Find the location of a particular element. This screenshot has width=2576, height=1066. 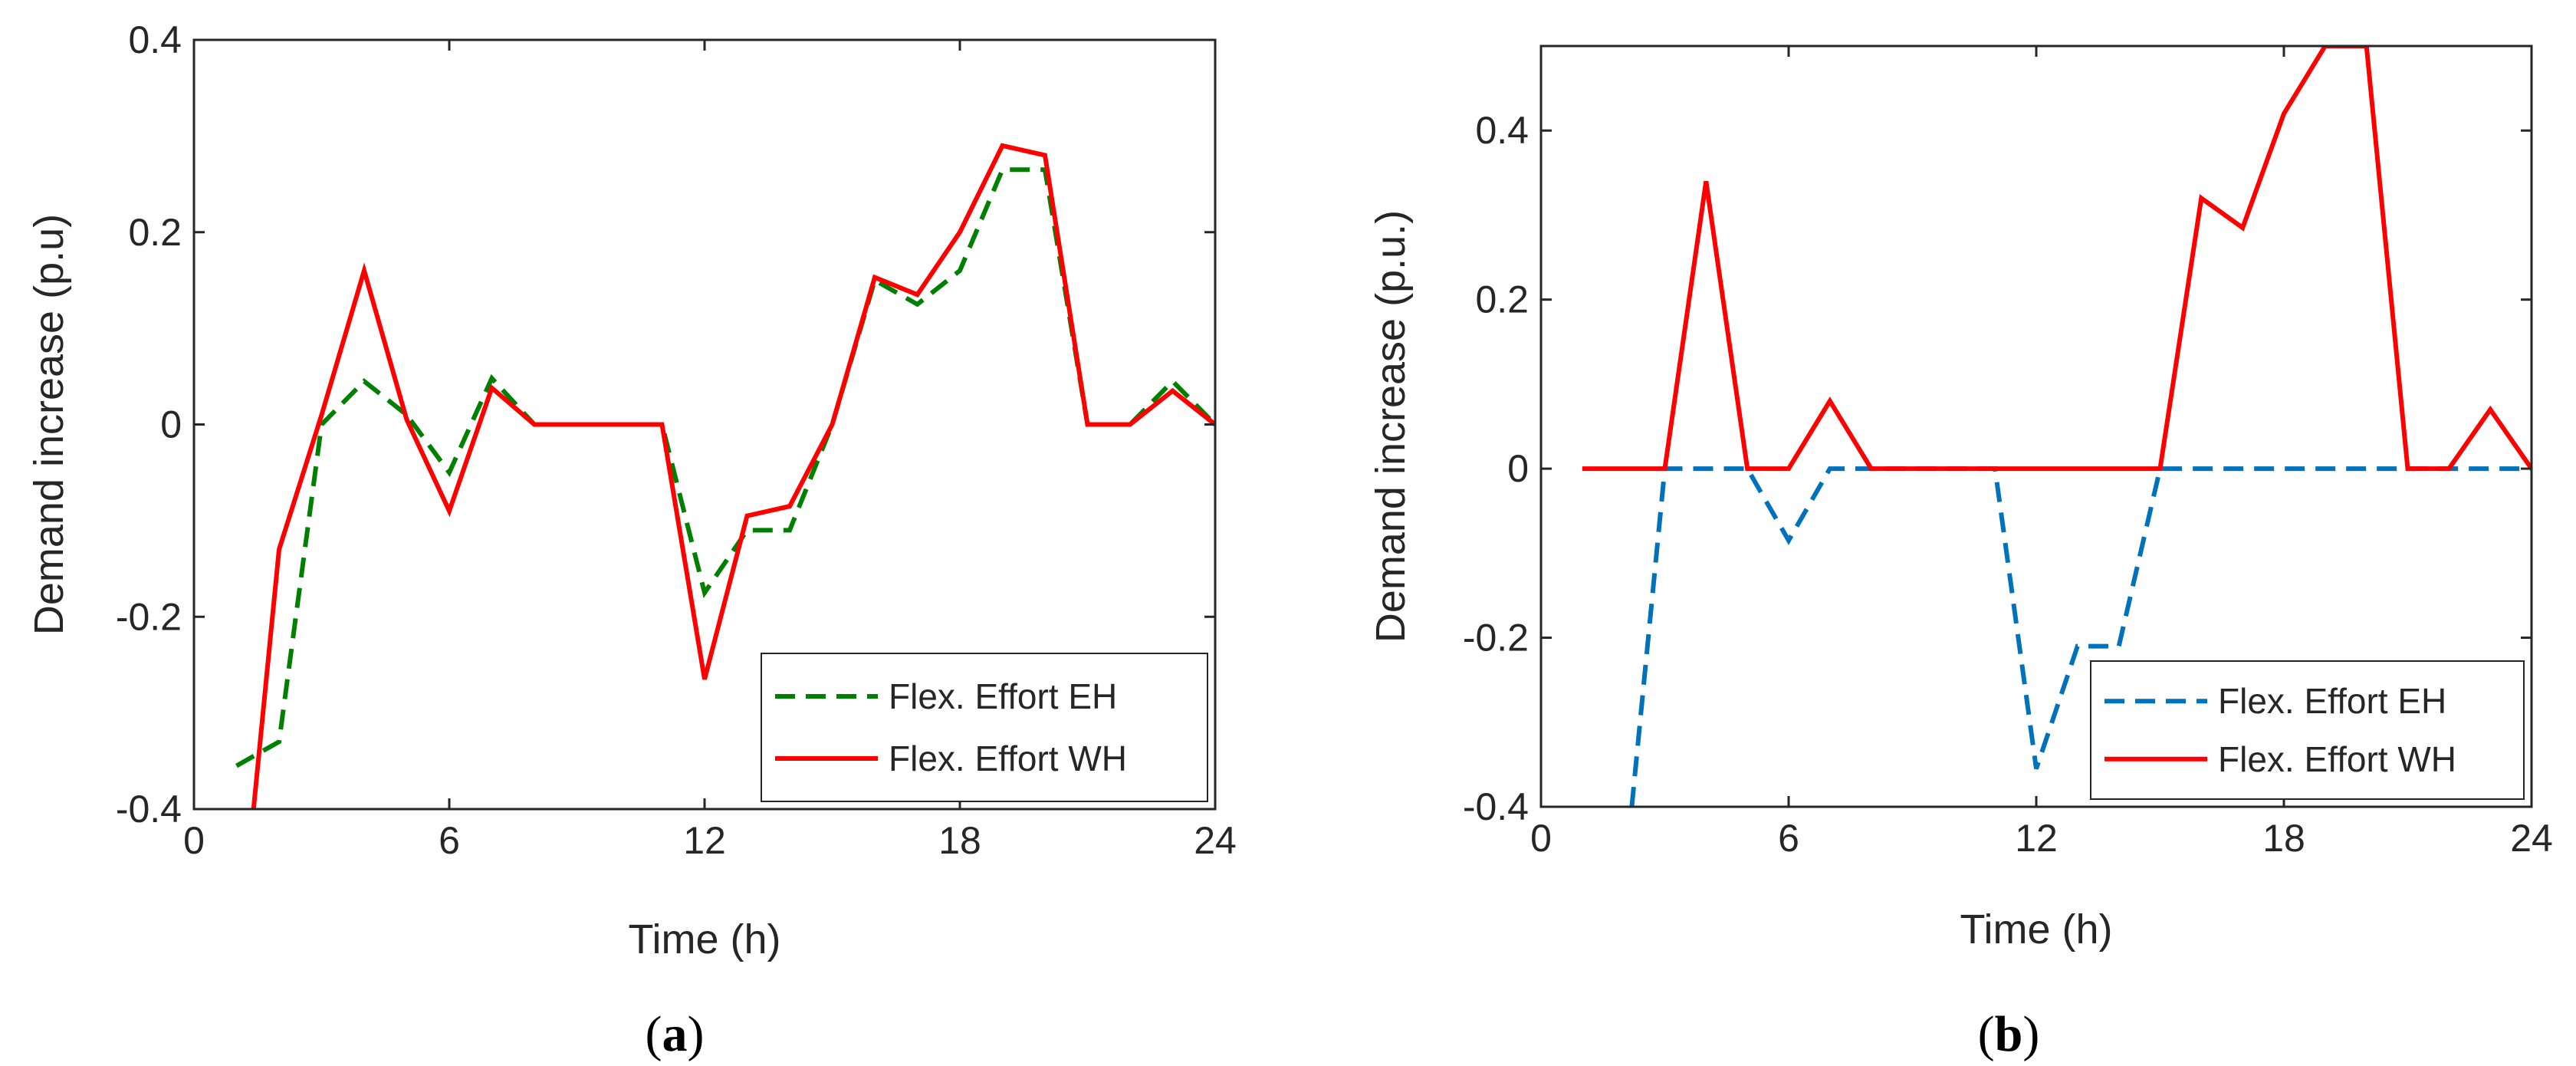

chart1-caption-letter: b is located at coordinates (2009, 1034).